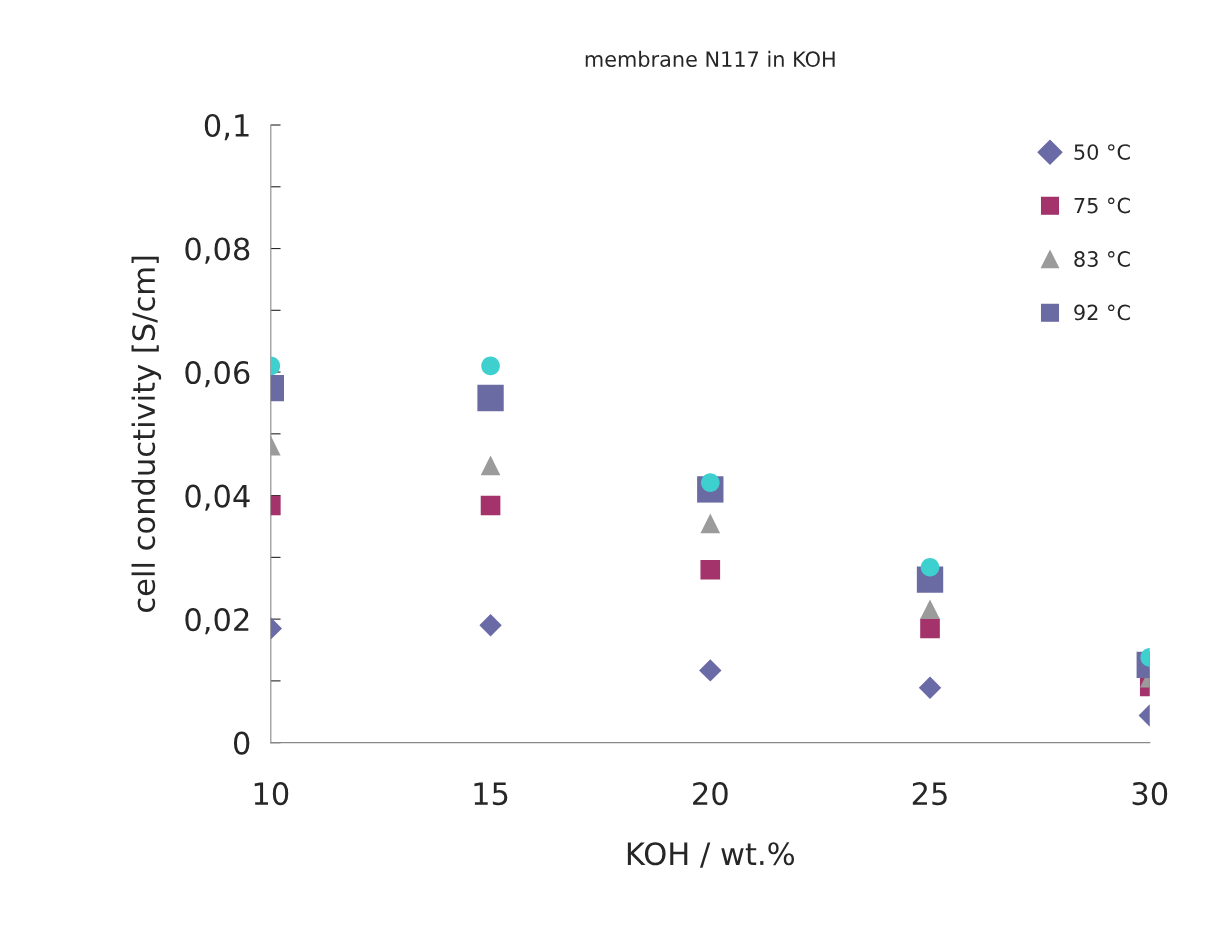 The height and width of the screenshot is (926, 1209). Describe the element at coordinates (491, 794) in the screenshot. I see `x-tick-label: 15` at that location.